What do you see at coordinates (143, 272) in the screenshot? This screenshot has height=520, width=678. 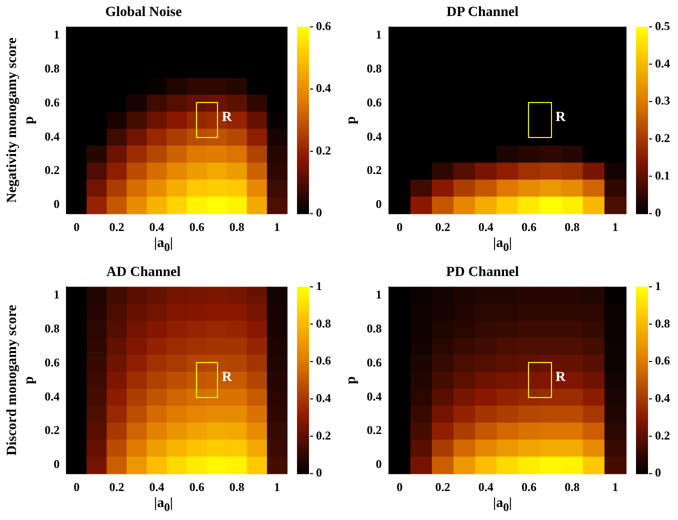 I see `chart-title: AD Channel` at bounding box center [143, 272].